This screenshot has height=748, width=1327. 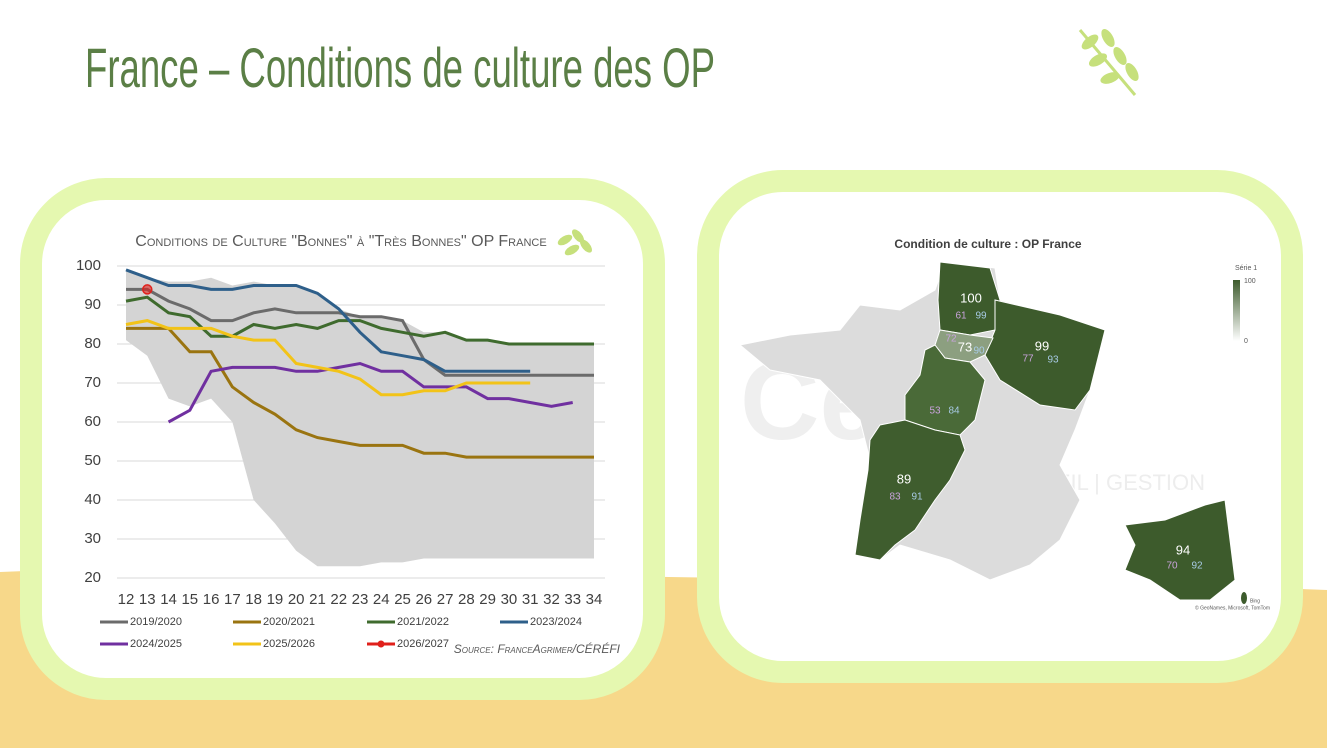 What do you see at coordinates (423, 599) in the screenshot?
I see `x-tick-label: 26` at bounding box center [423, 599].